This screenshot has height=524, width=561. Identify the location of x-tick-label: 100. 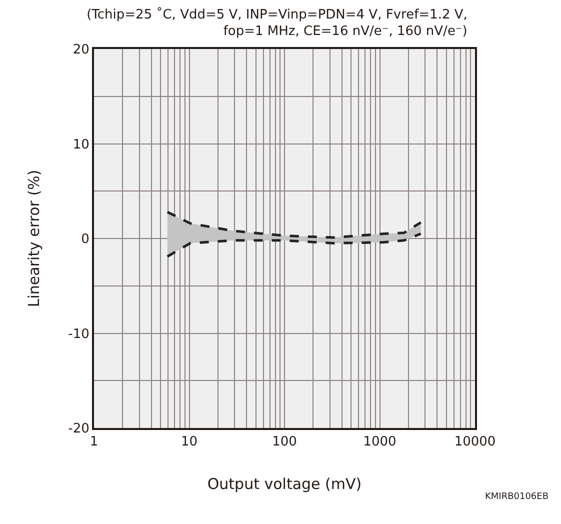
(284, 442).